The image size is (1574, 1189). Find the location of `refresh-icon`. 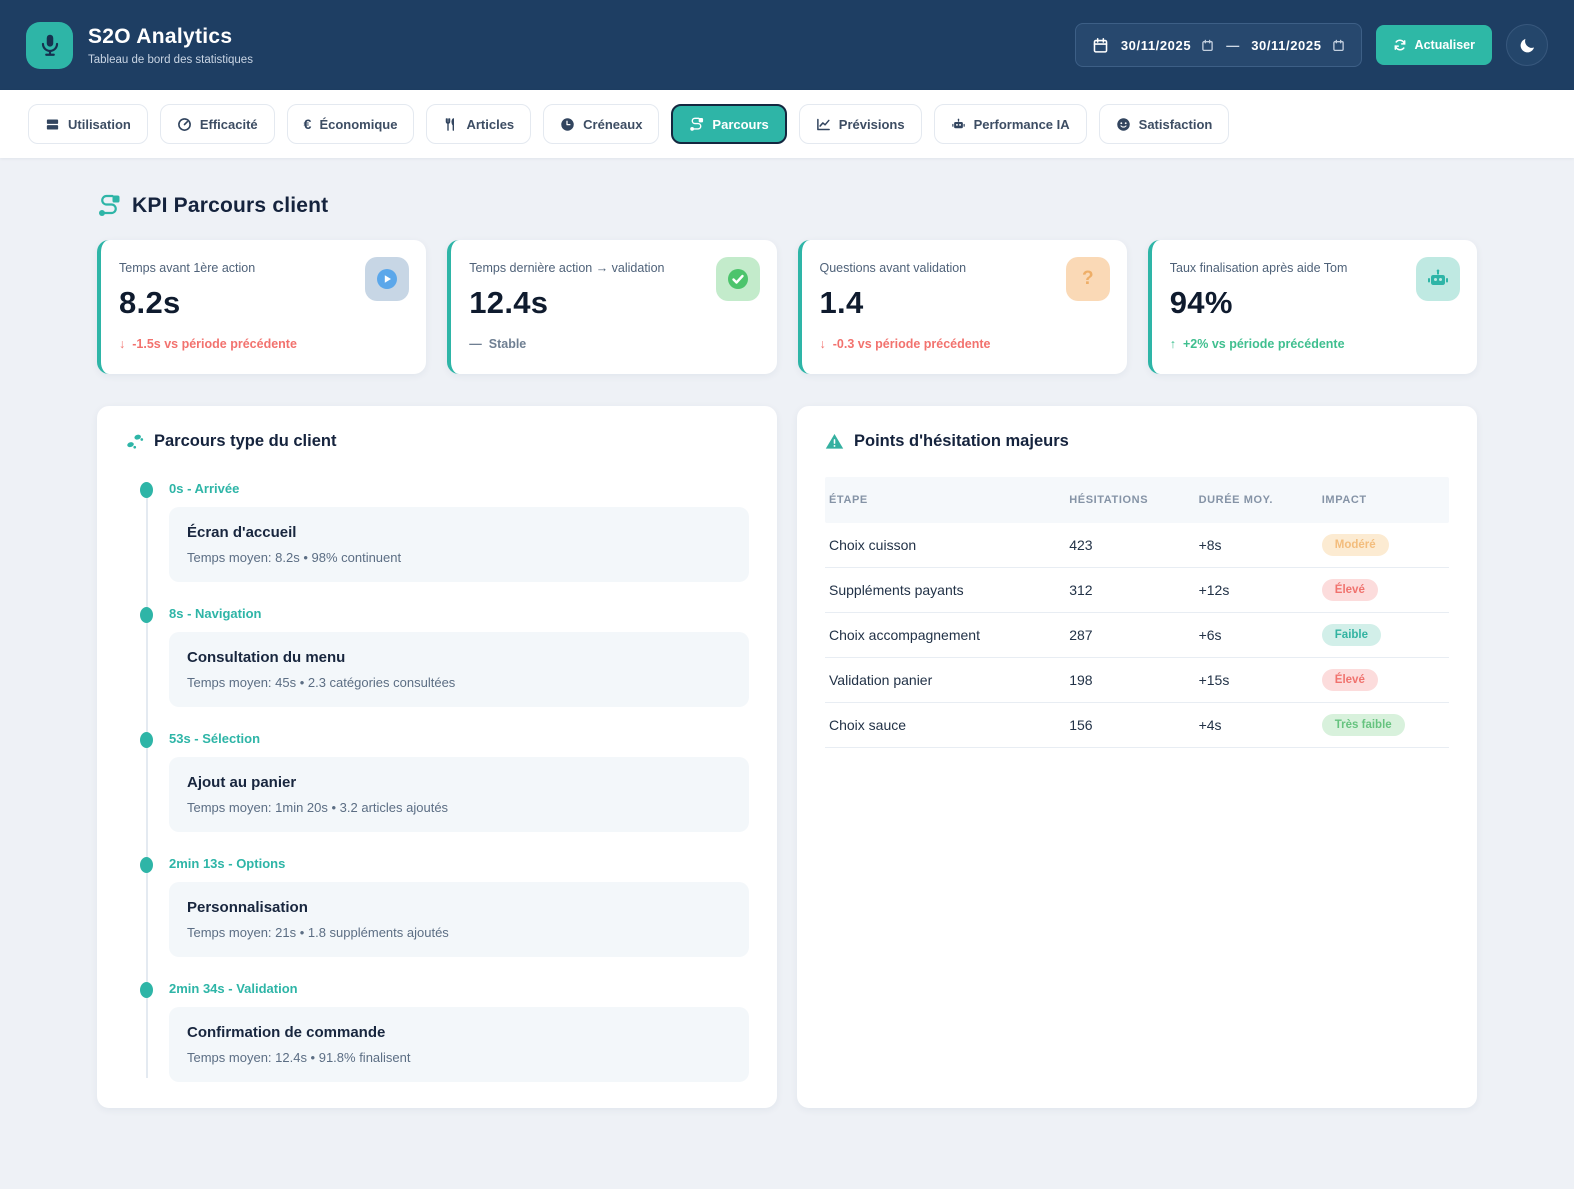

refresh-icon is located at coordinates (1400, 45).